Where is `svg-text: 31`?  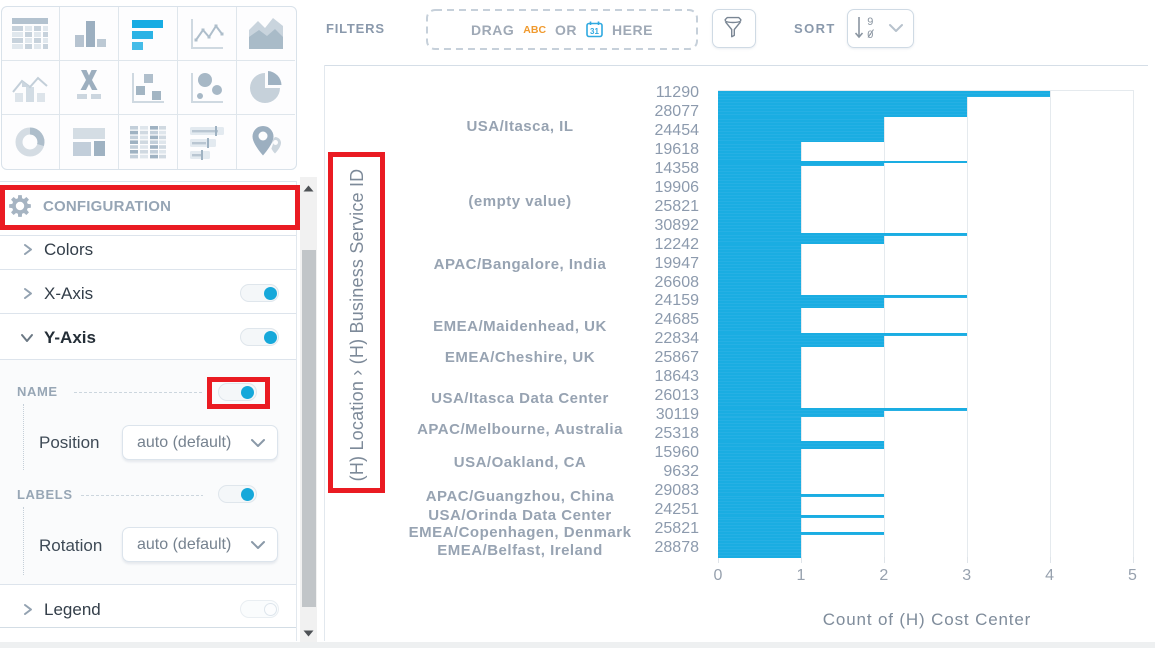 svg-text: 31 is located at coordinates (594, 31).